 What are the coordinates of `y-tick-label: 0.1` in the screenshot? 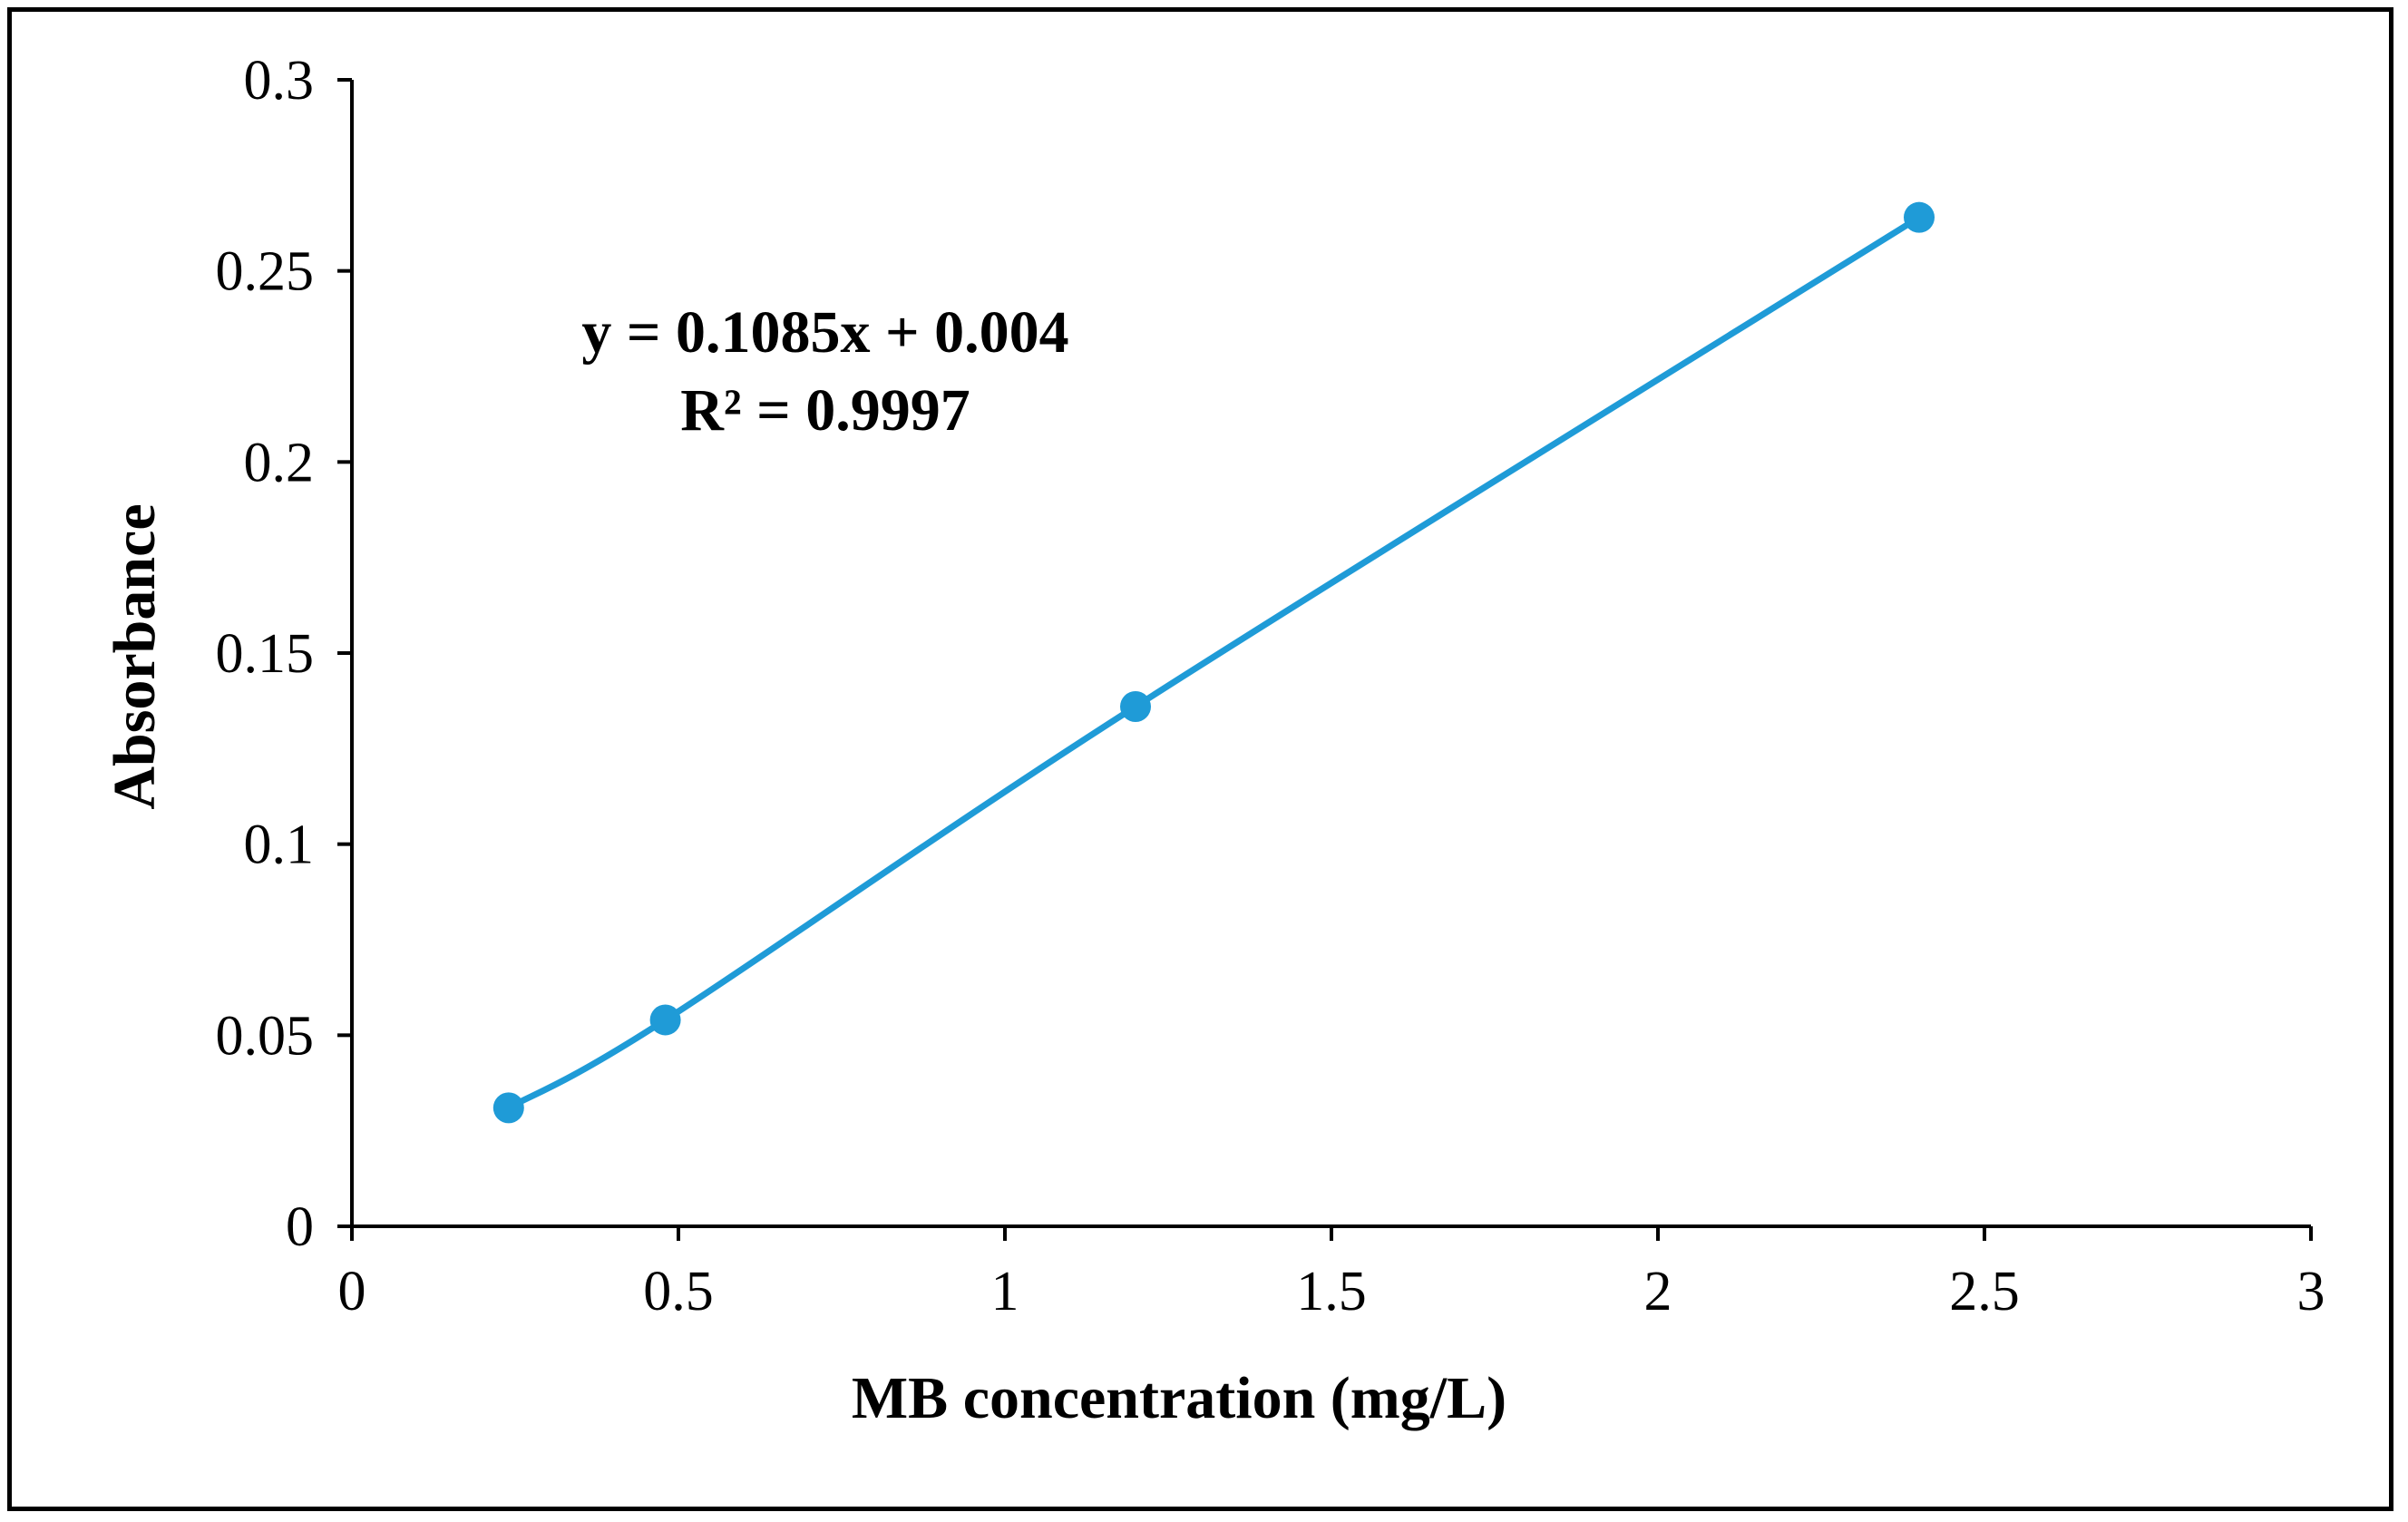 It's located at (279, 846).